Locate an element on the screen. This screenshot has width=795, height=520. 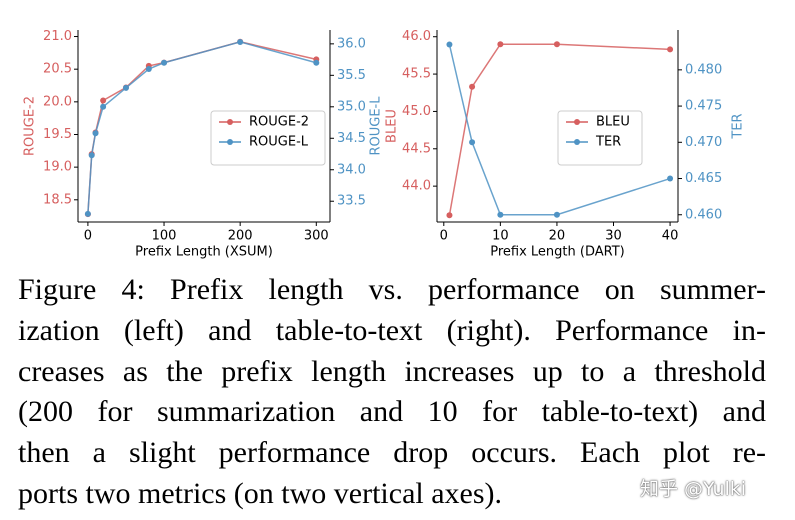
y-tick-label: 19.5 is located at coordinates (57, 134).